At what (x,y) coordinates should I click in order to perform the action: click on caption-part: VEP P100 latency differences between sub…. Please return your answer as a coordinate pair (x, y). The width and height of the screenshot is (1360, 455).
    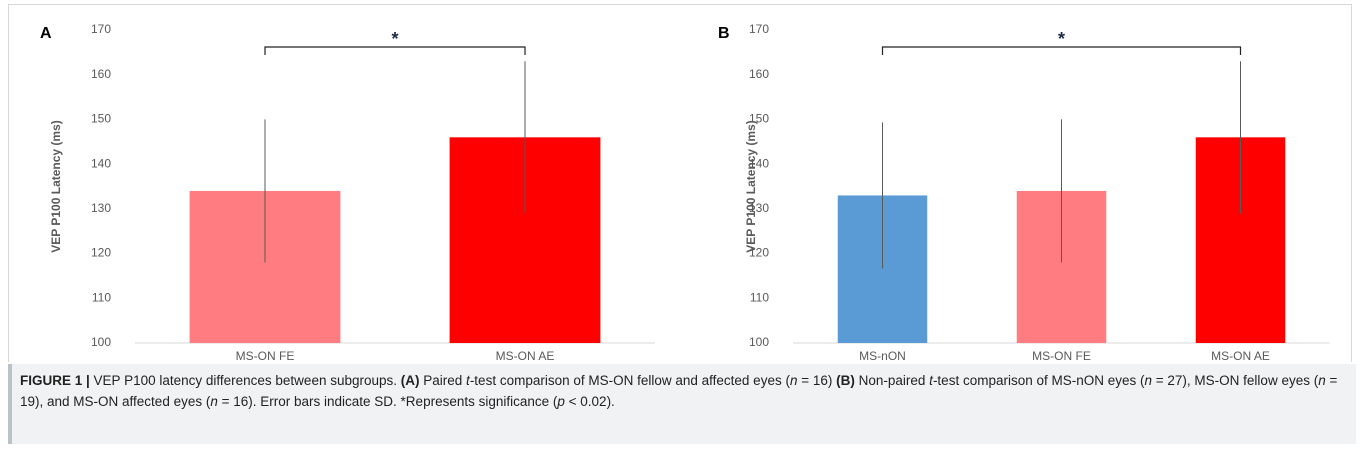
    Looking at the image, I should click on (245, 380).